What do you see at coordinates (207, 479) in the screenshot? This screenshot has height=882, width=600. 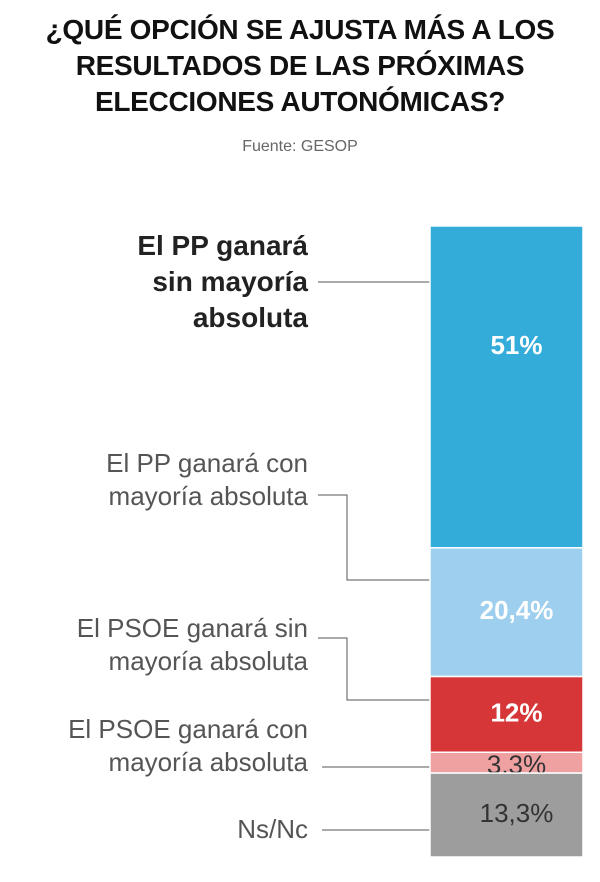 I see `category-label: El PP ganará con mayoría absoluta` at bounding box center [207, 479].